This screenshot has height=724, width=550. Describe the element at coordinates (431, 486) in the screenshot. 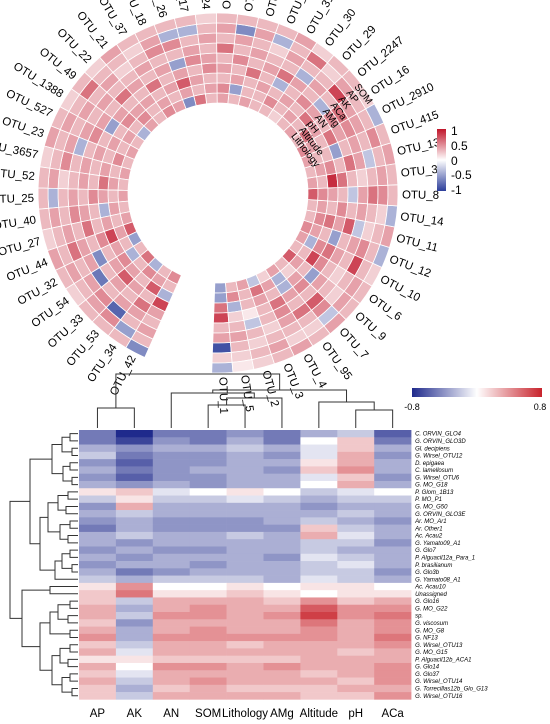

I see `heatmap-row-label: G. MO_G18` at that location.